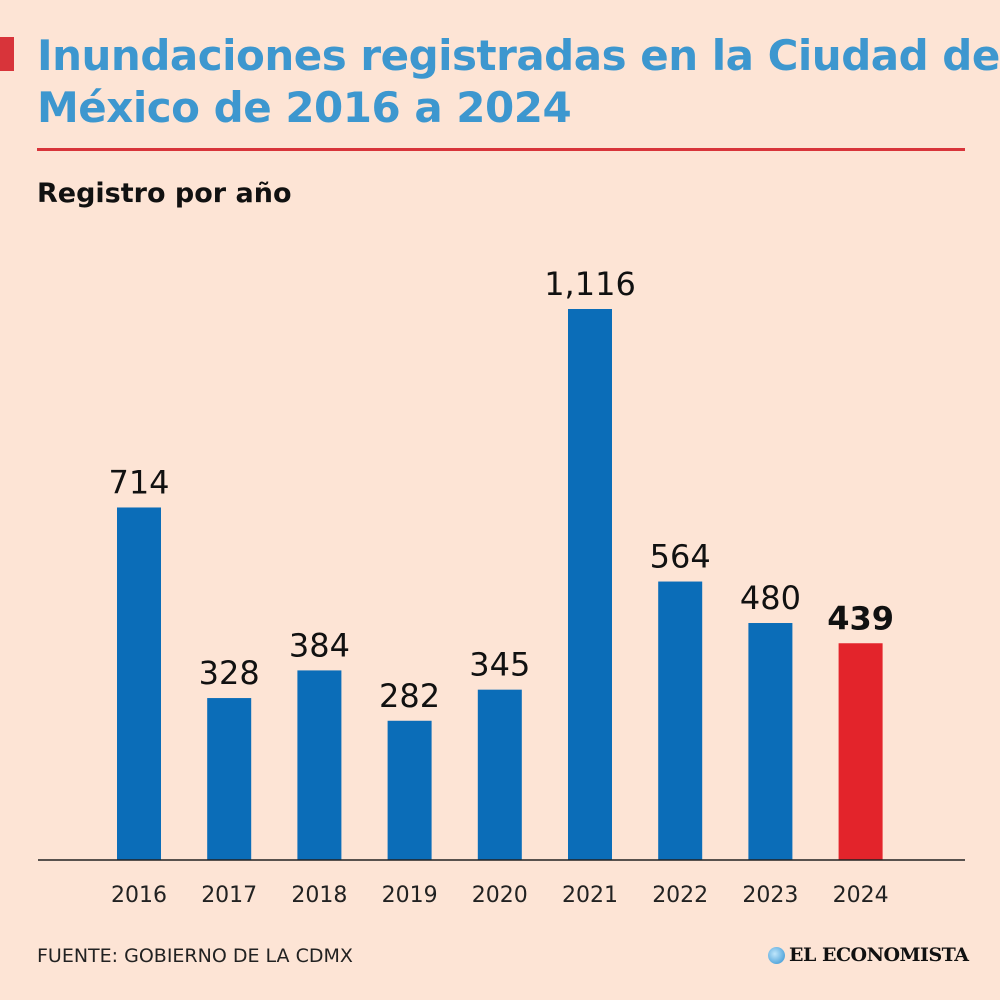  What do you see at coordinates (499, 774) in the screenshot?
I see `bar-2020` at bounding box center [499, 774].